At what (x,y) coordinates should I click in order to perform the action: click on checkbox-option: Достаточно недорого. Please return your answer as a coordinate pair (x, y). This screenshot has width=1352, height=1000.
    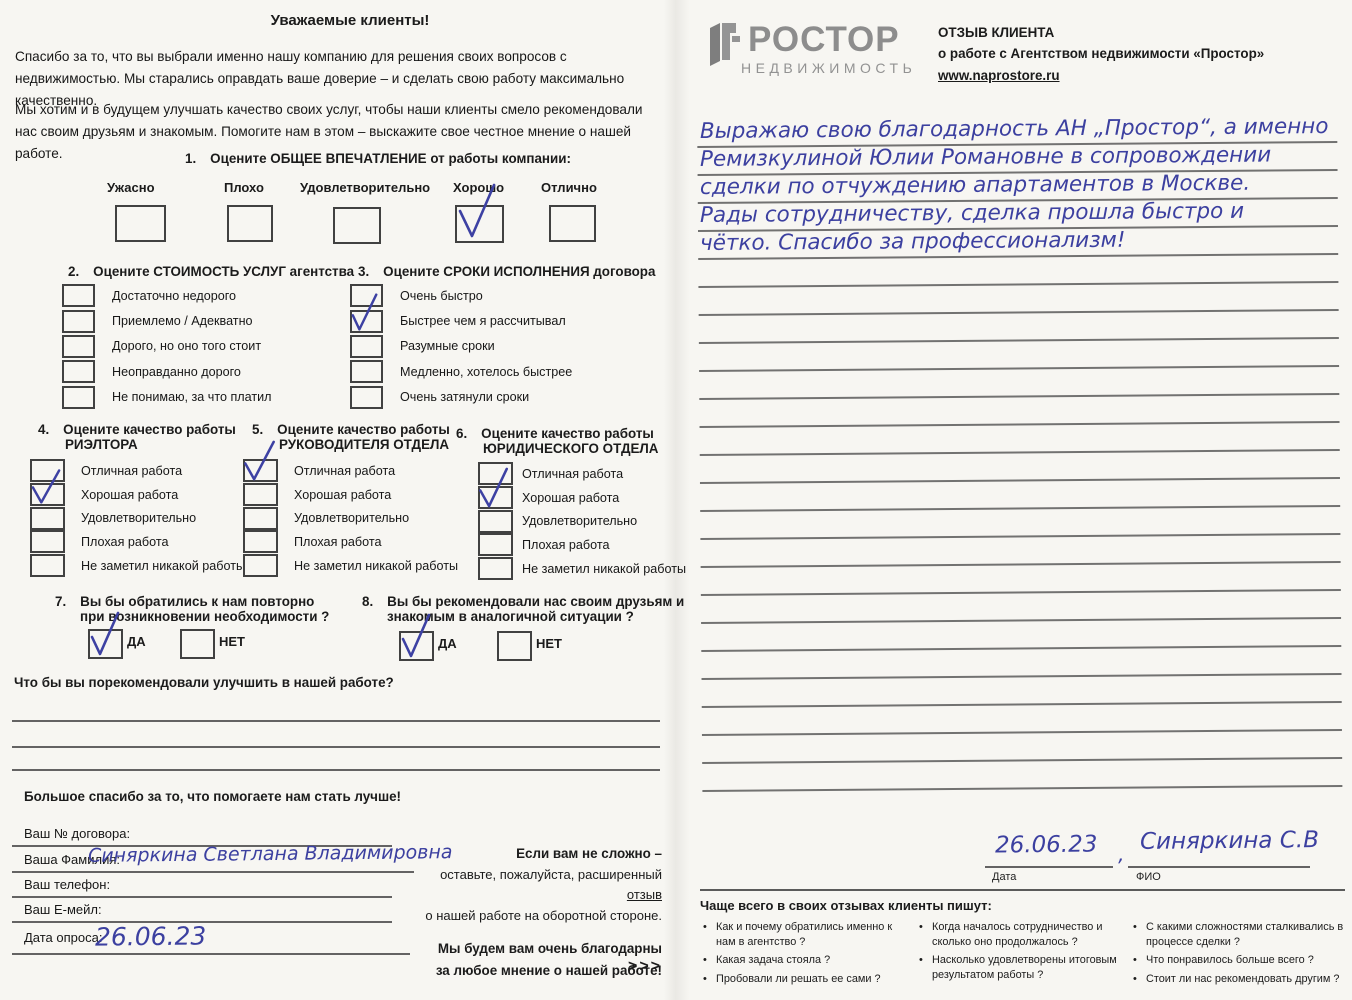
    Looking at the image, I should click on (167, 295).